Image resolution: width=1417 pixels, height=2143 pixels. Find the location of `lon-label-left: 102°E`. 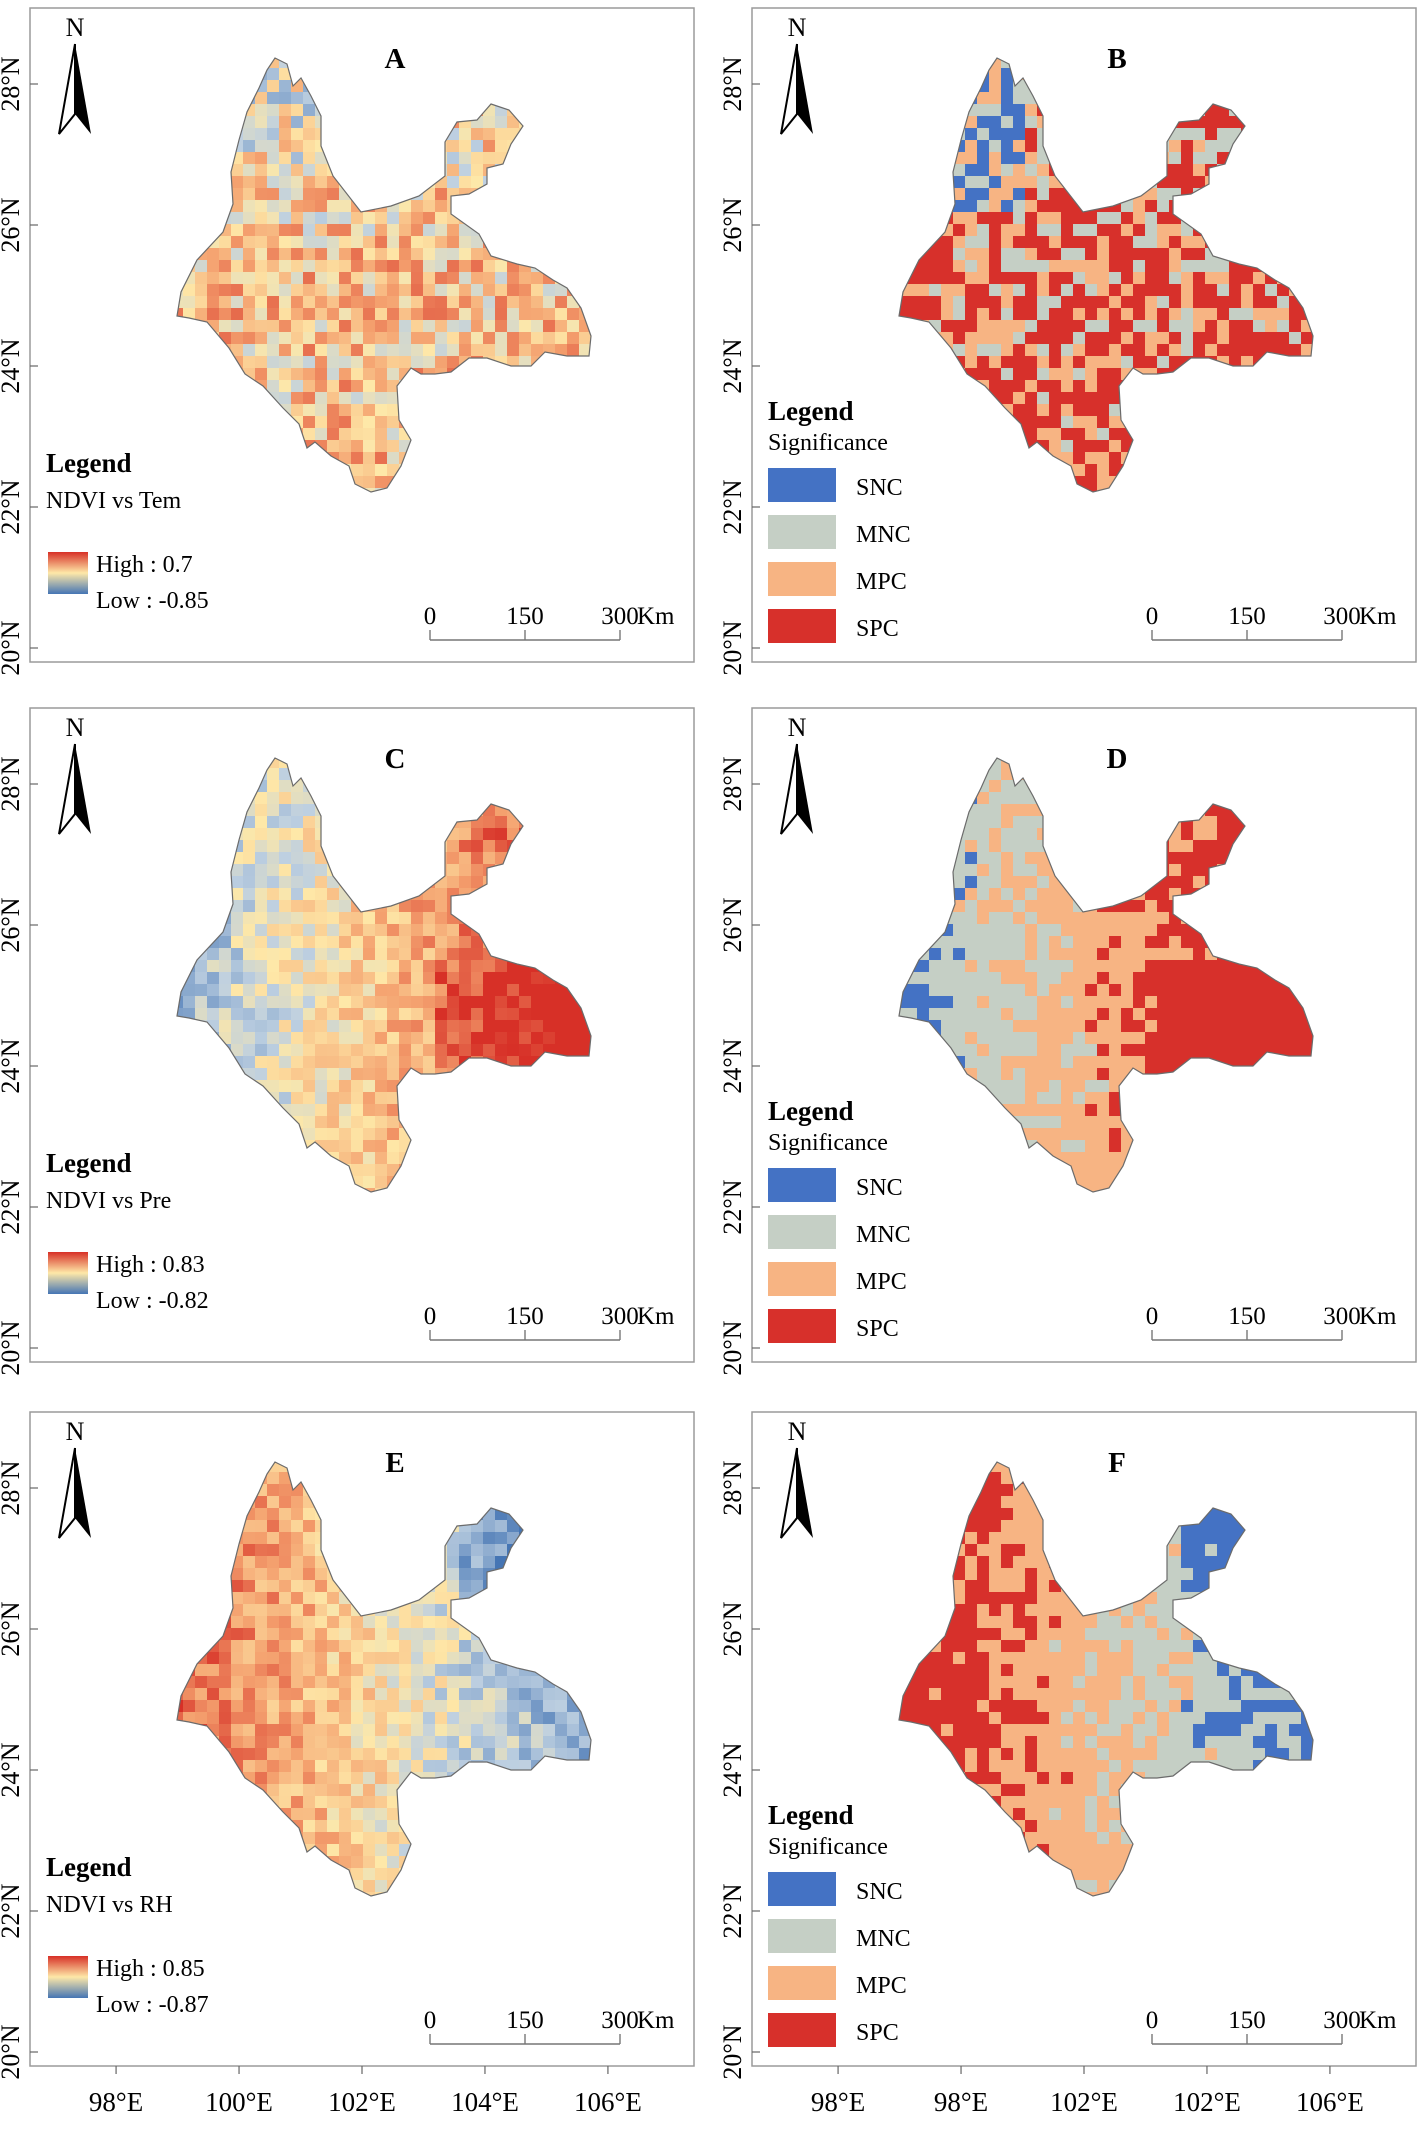

lon-label-left: 102°E is located at coordinates (362, 2102).